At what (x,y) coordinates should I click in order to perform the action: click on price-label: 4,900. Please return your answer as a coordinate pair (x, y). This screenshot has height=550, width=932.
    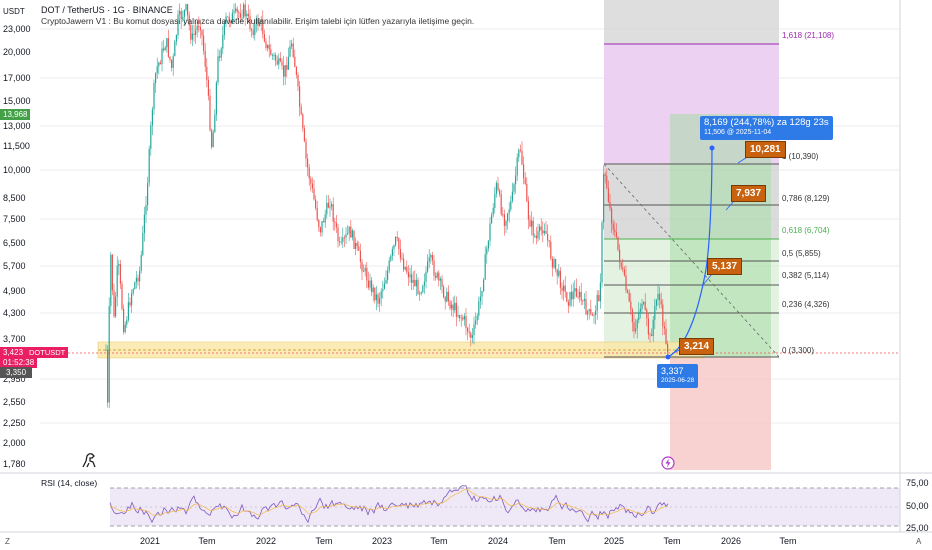
    Looking at the image, I should click on (14, 291).